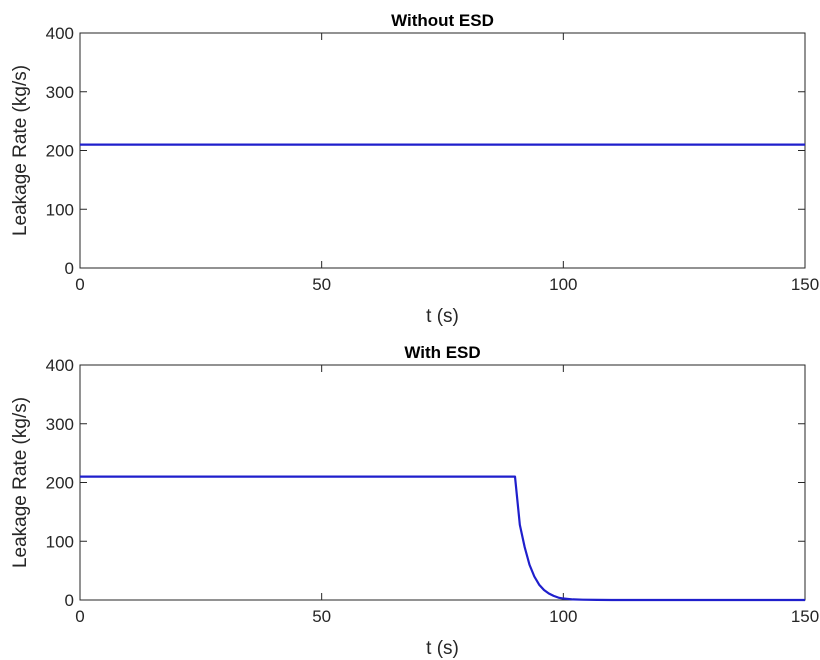 Image resolution: width=820 pixels, height=660 pixels. What do you see at coordinates (442, 20) in the screenshot?
I see `chart-title: Without ESD` at bounding box center [442, 20].